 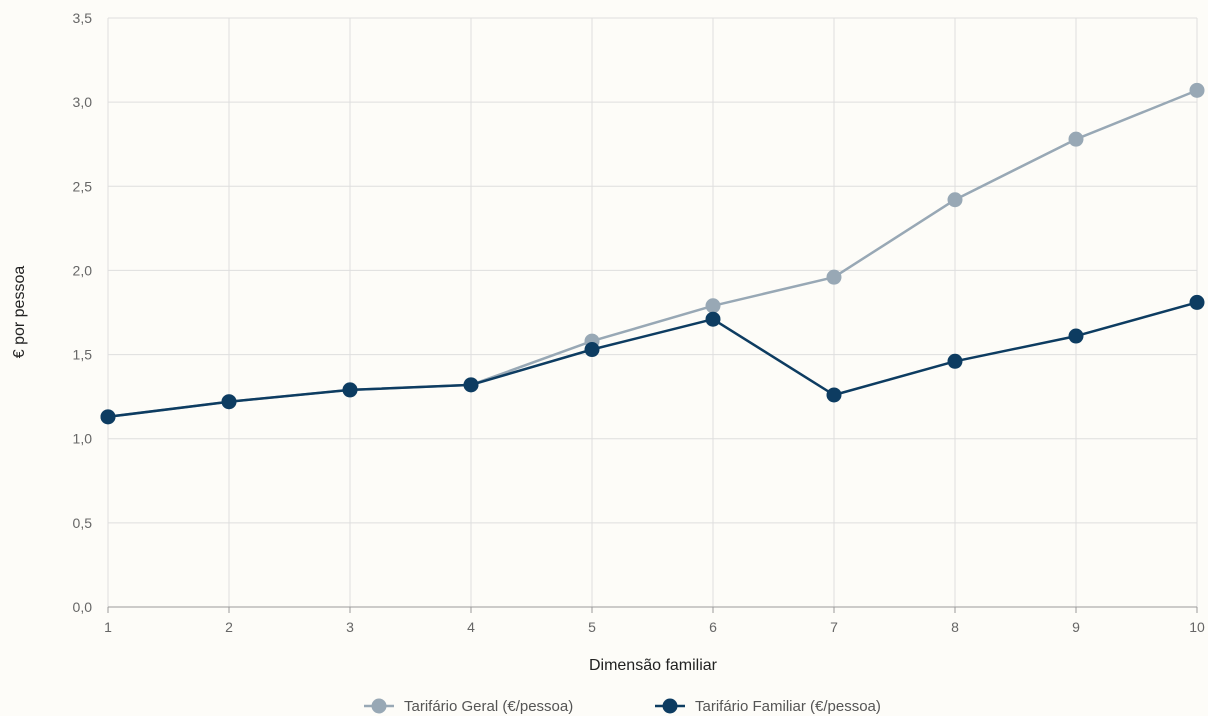 What do you see at coordinates (788, 706) in the screenshot?
I see `legend-label: Tarifário Familiar (€/pessoa)` at bounding box center [788, 706].